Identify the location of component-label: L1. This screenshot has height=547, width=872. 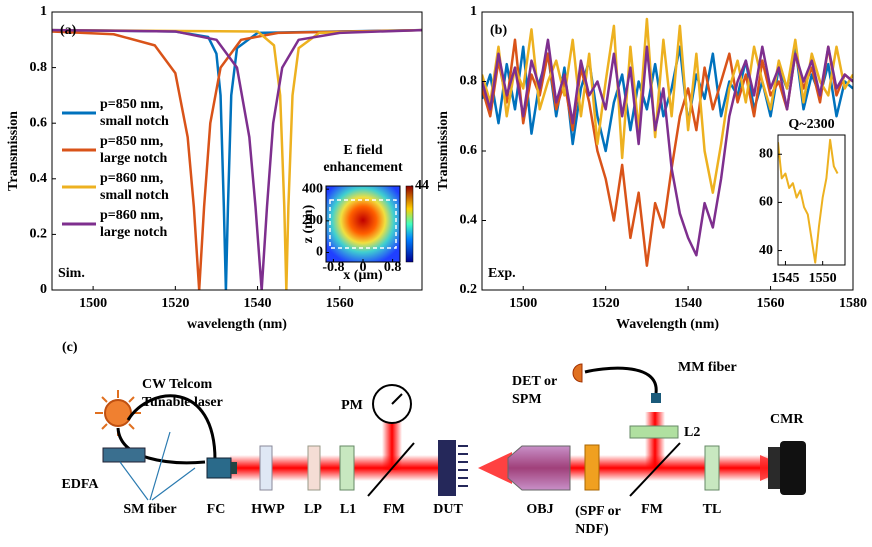
(348, 509).